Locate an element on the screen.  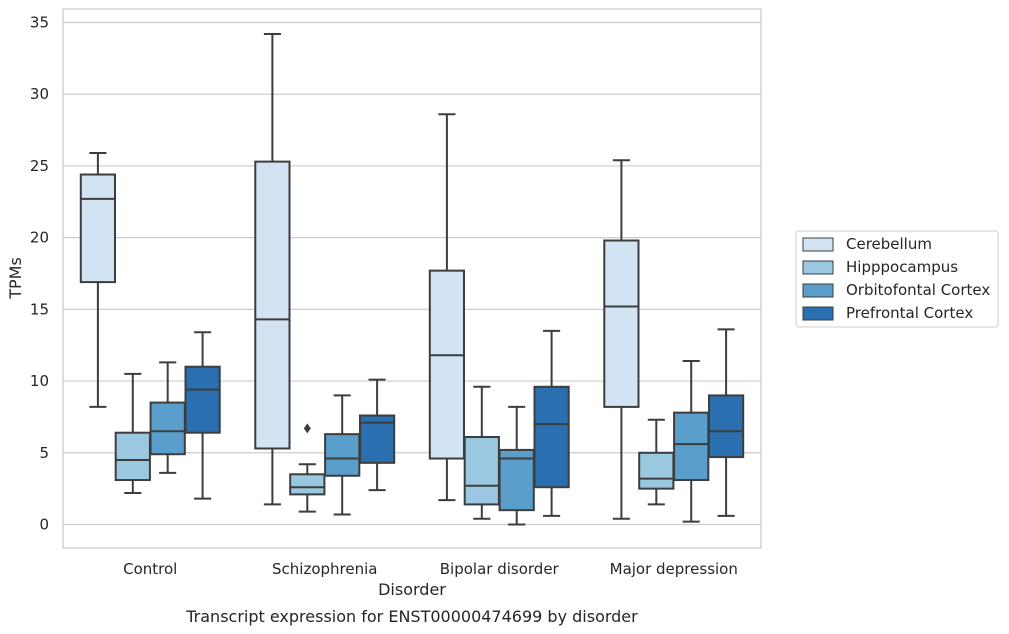
outlier-point is located at coordinates (307, 428).